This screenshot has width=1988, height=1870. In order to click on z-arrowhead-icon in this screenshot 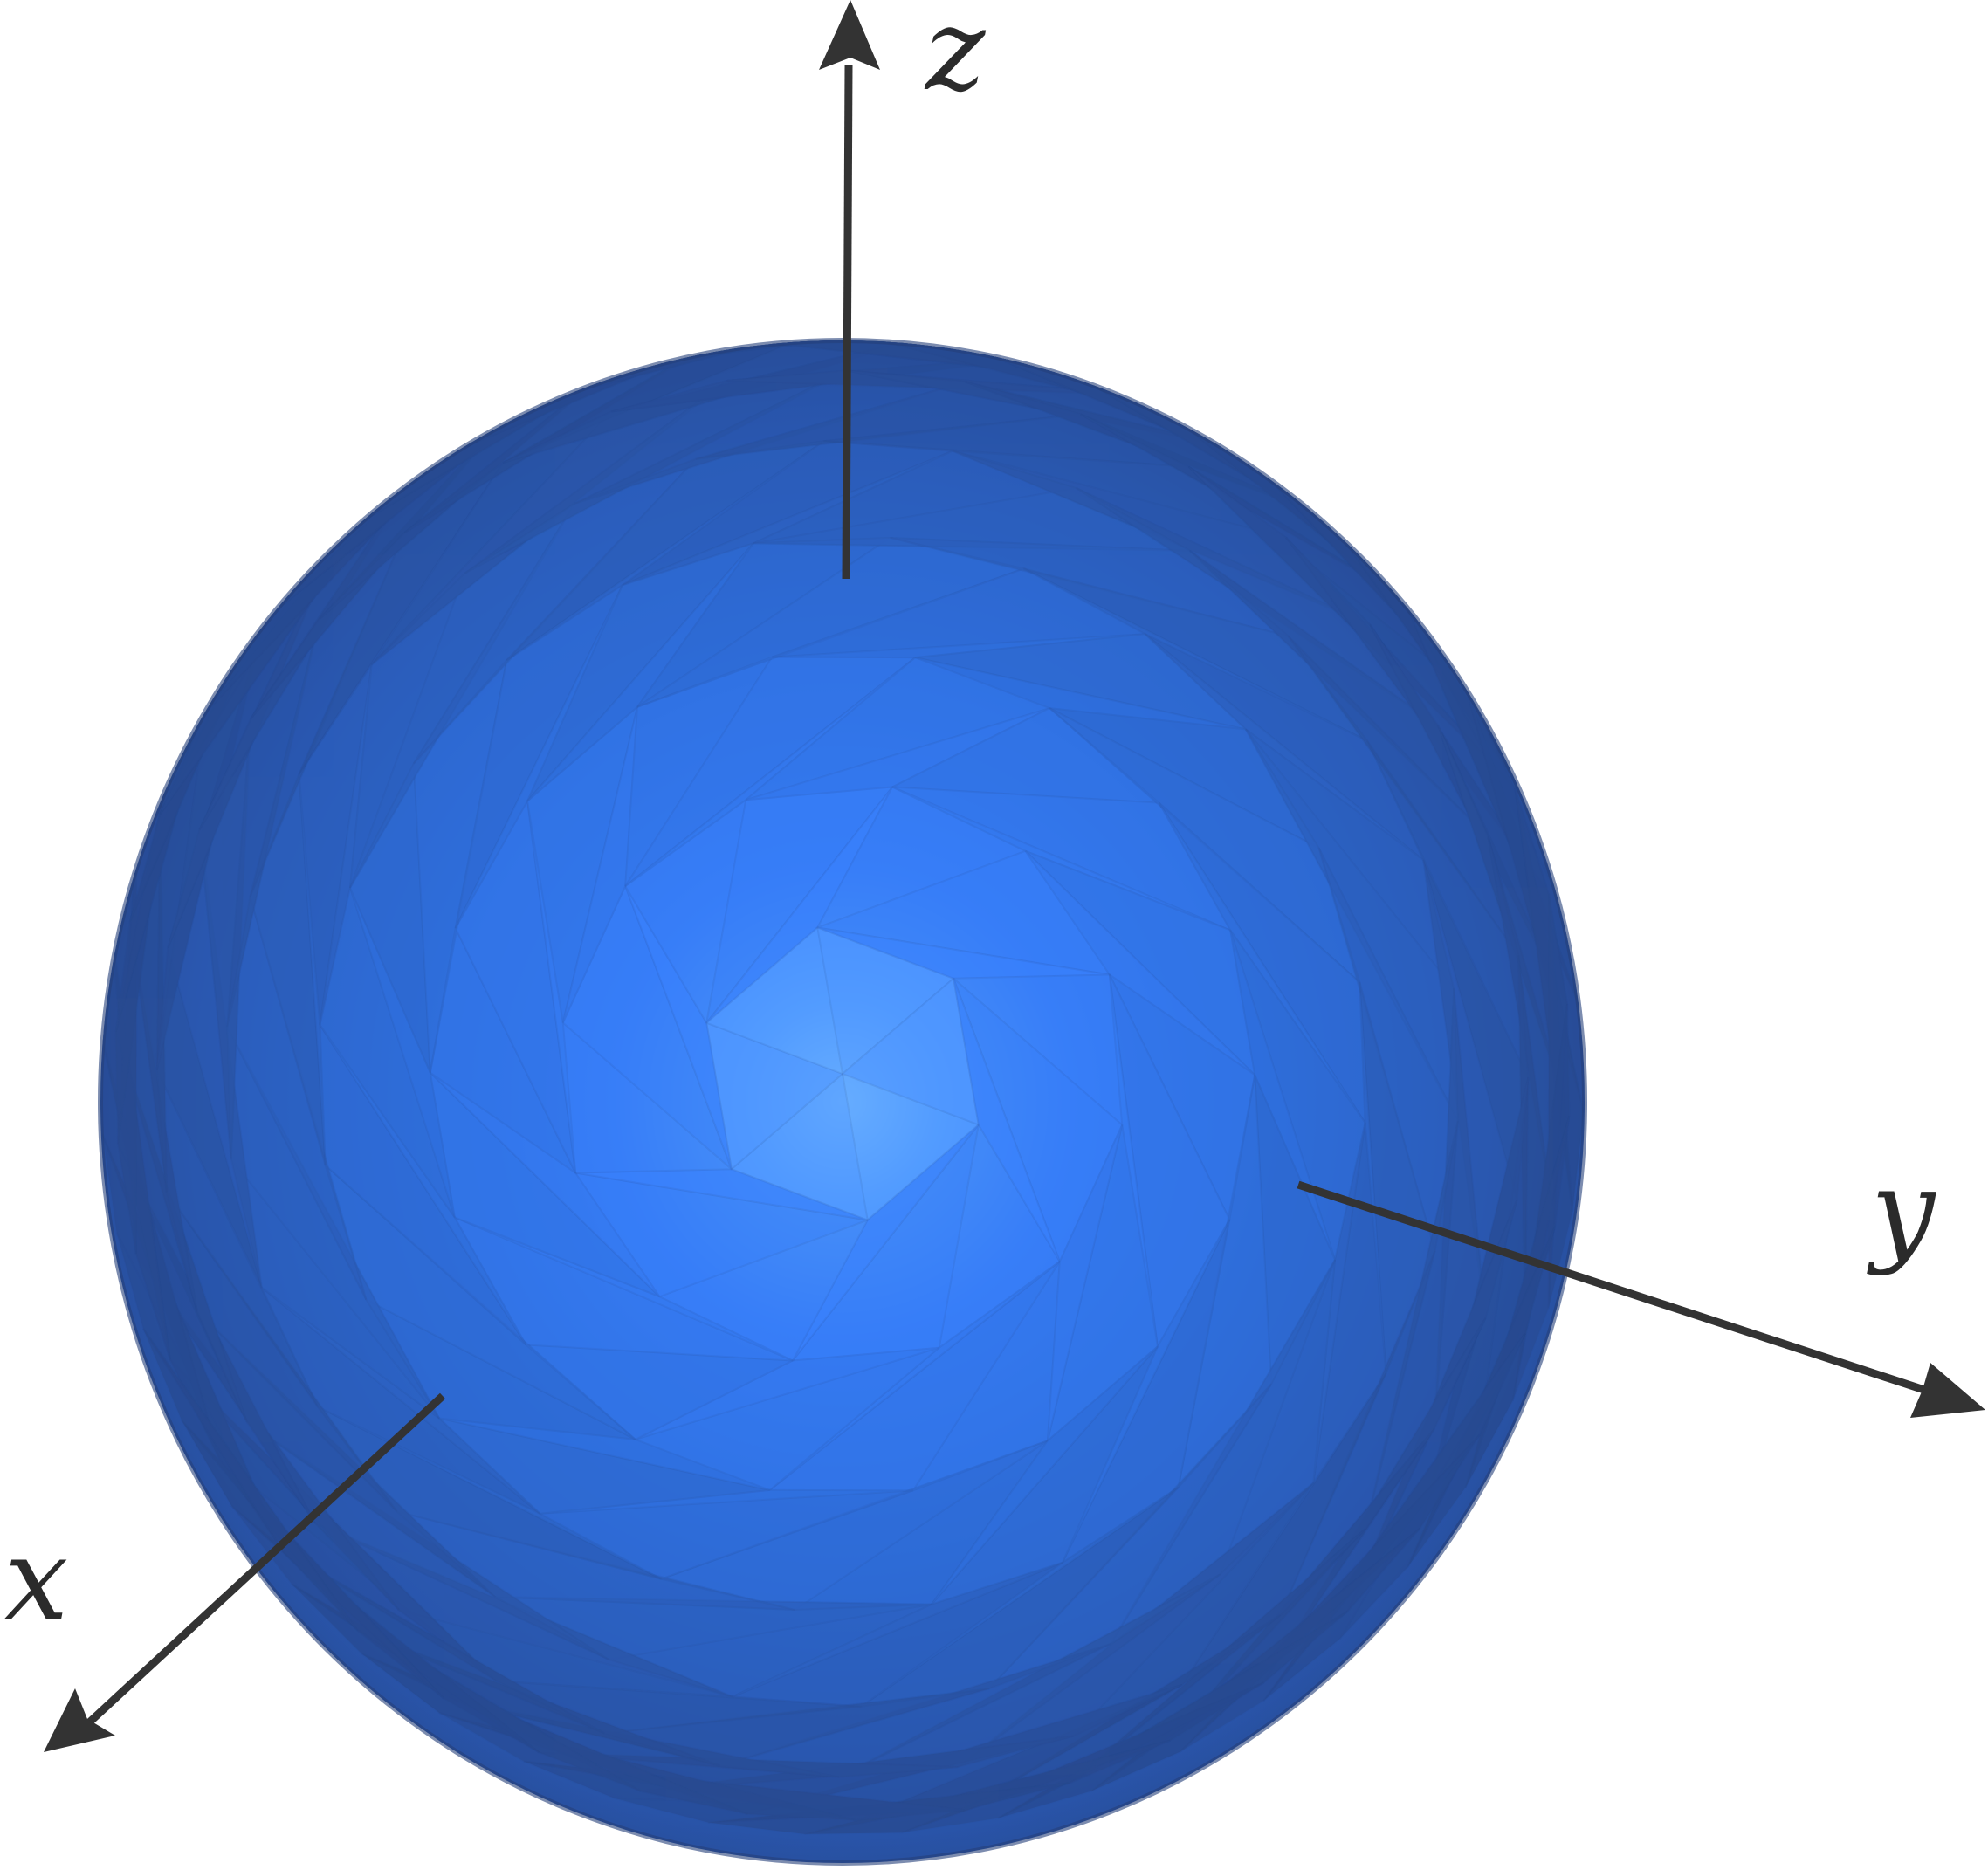, I will do `click(849, 35)`.